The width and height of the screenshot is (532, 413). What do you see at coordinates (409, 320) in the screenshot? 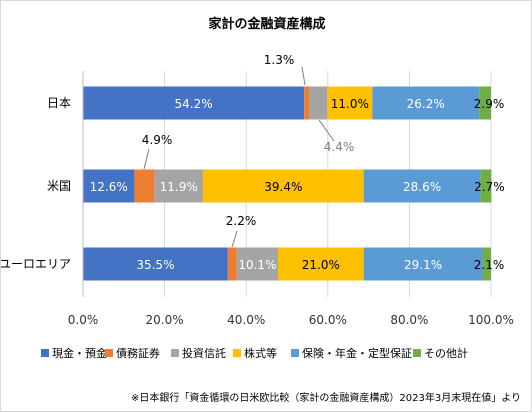
I see `x-tick-label: 80.0%` at bounding box center [409, 320].